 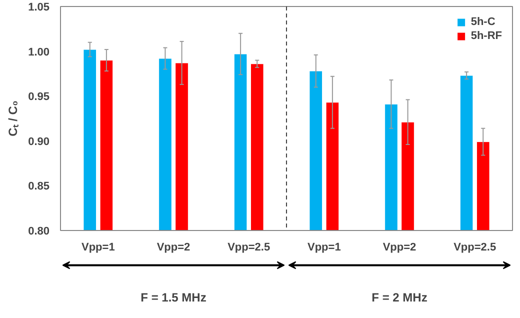 I want to click on y-tick-label: 1.05, so click(x=39, y=8).